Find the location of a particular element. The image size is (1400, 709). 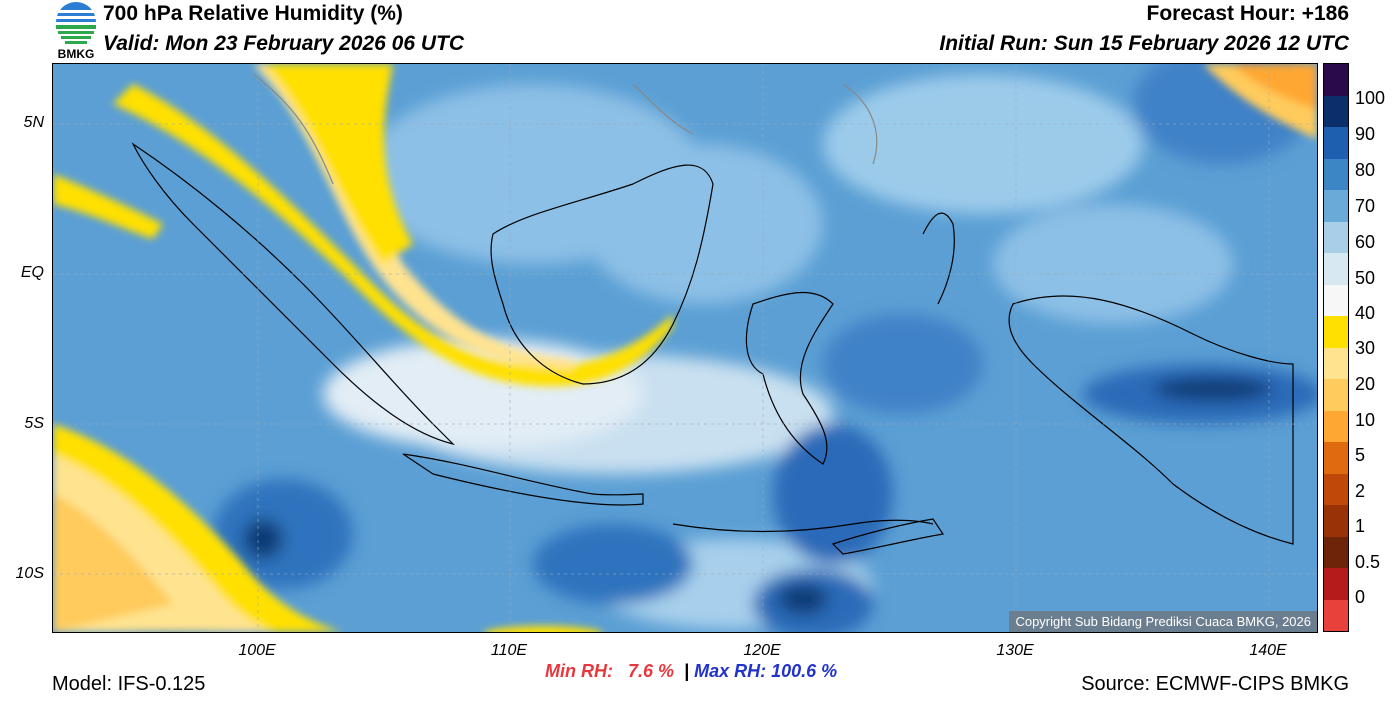

colorbar is located at coordinates (1336, 347).